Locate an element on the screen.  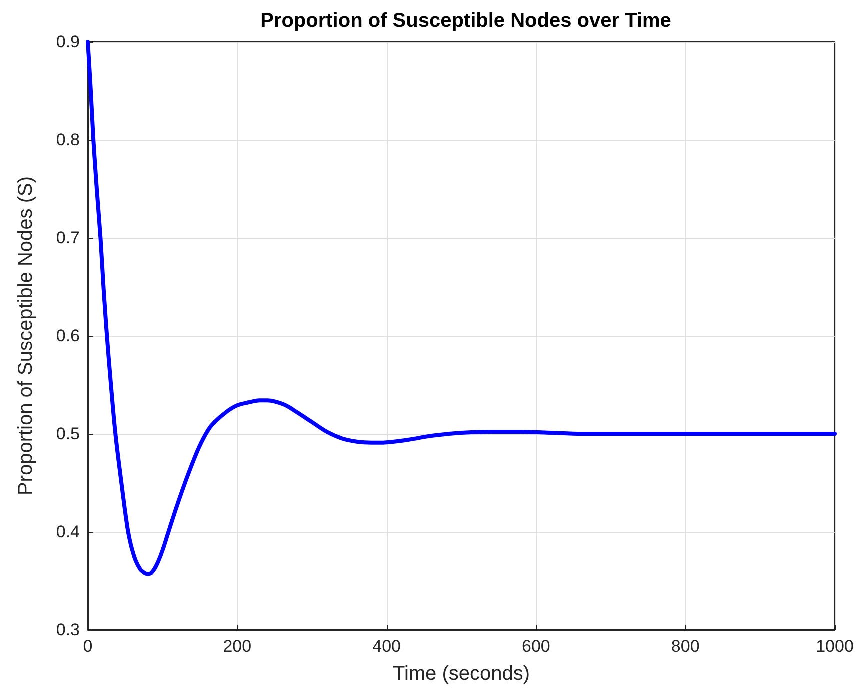
x-tick-label: 0 is located at coordinates (88, 646).